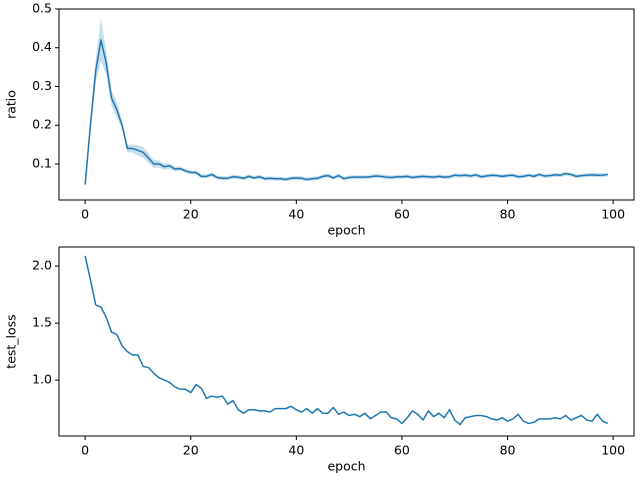 The image size is (640, 480). What do you see at coordinates (42, 162) in the screenshot?
I see `y-tick-label: 0.1` at bounding box center [42, 162].